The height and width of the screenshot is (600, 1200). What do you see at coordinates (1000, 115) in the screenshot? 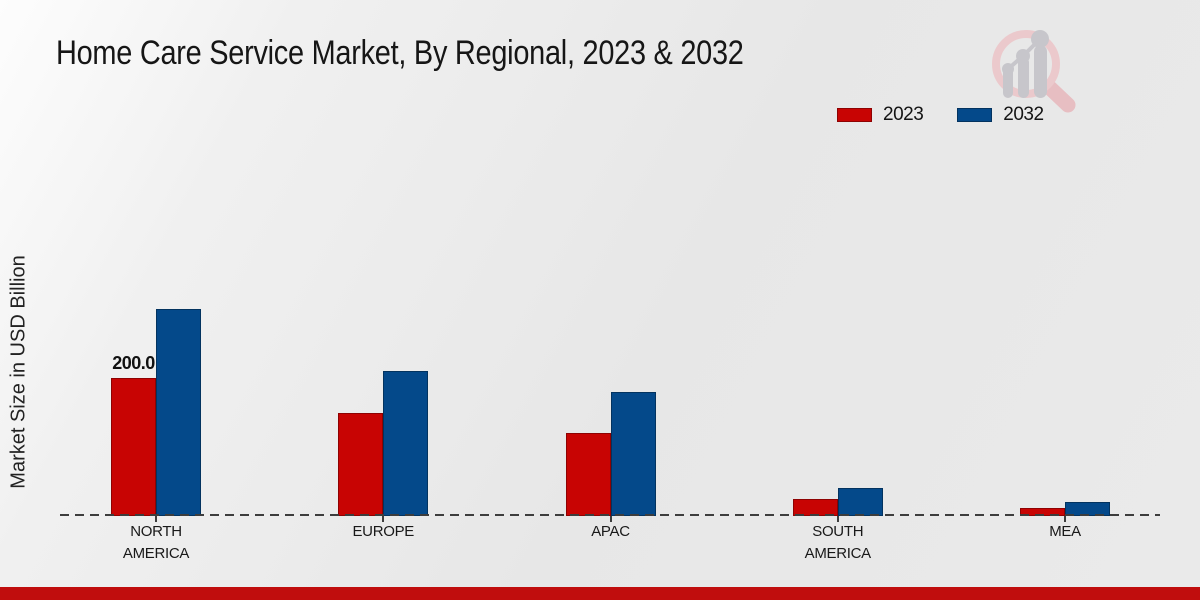
I see `legend-item-2032: 2032` at bounding box center [1000, 115].